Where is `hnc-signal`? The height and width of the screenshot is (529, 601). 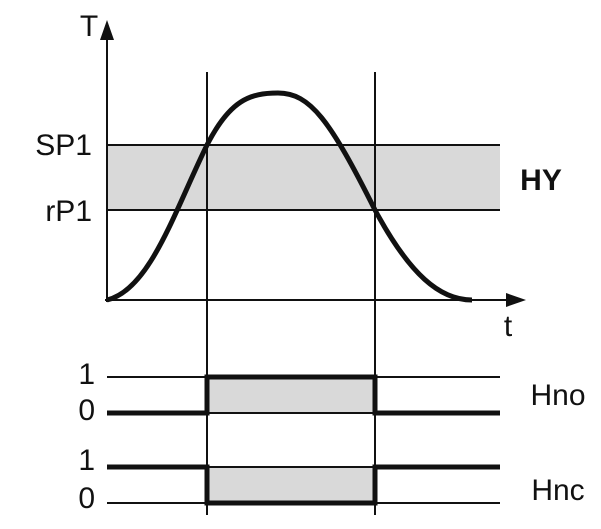
hnc-signal is located at coordinates (303, 485).